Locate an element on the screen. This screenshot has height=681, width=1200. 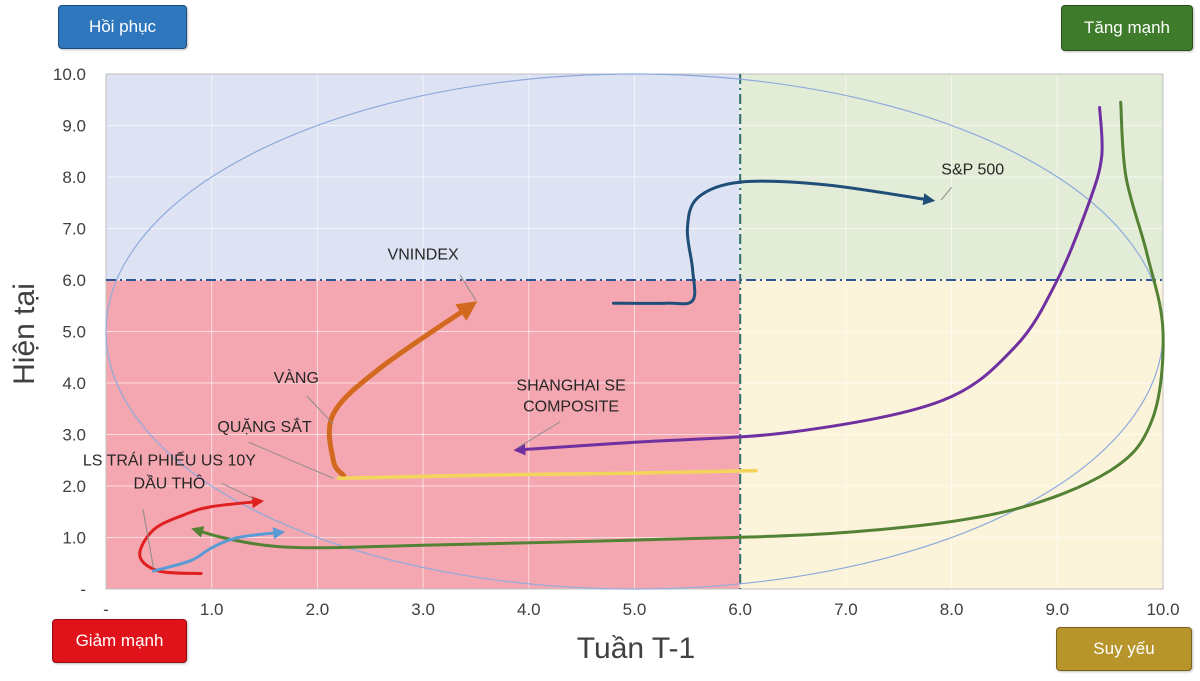
y-tick-label: 2.0 is located at coordinates (74, 486).